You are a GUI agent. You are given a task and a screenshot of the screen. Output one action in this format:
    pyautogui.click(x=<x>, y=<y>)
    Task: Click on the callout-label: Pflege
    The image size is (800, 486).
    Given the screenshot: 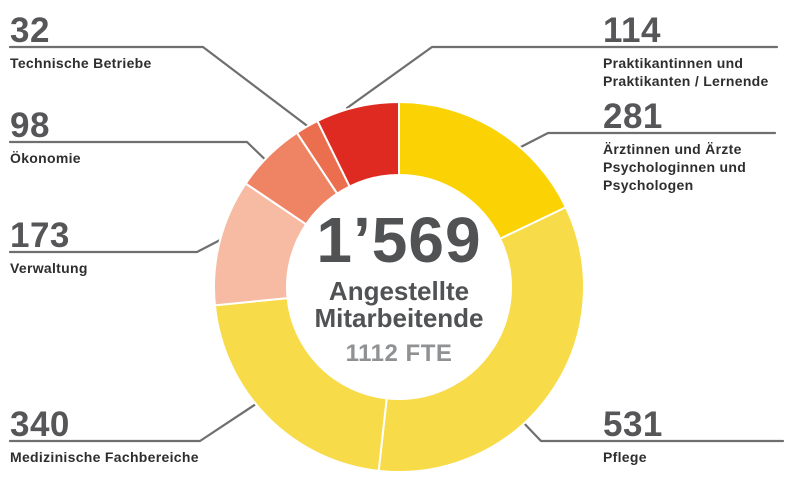 What is the action you would take?
    pyautogui.click(x=633, y=457)
    